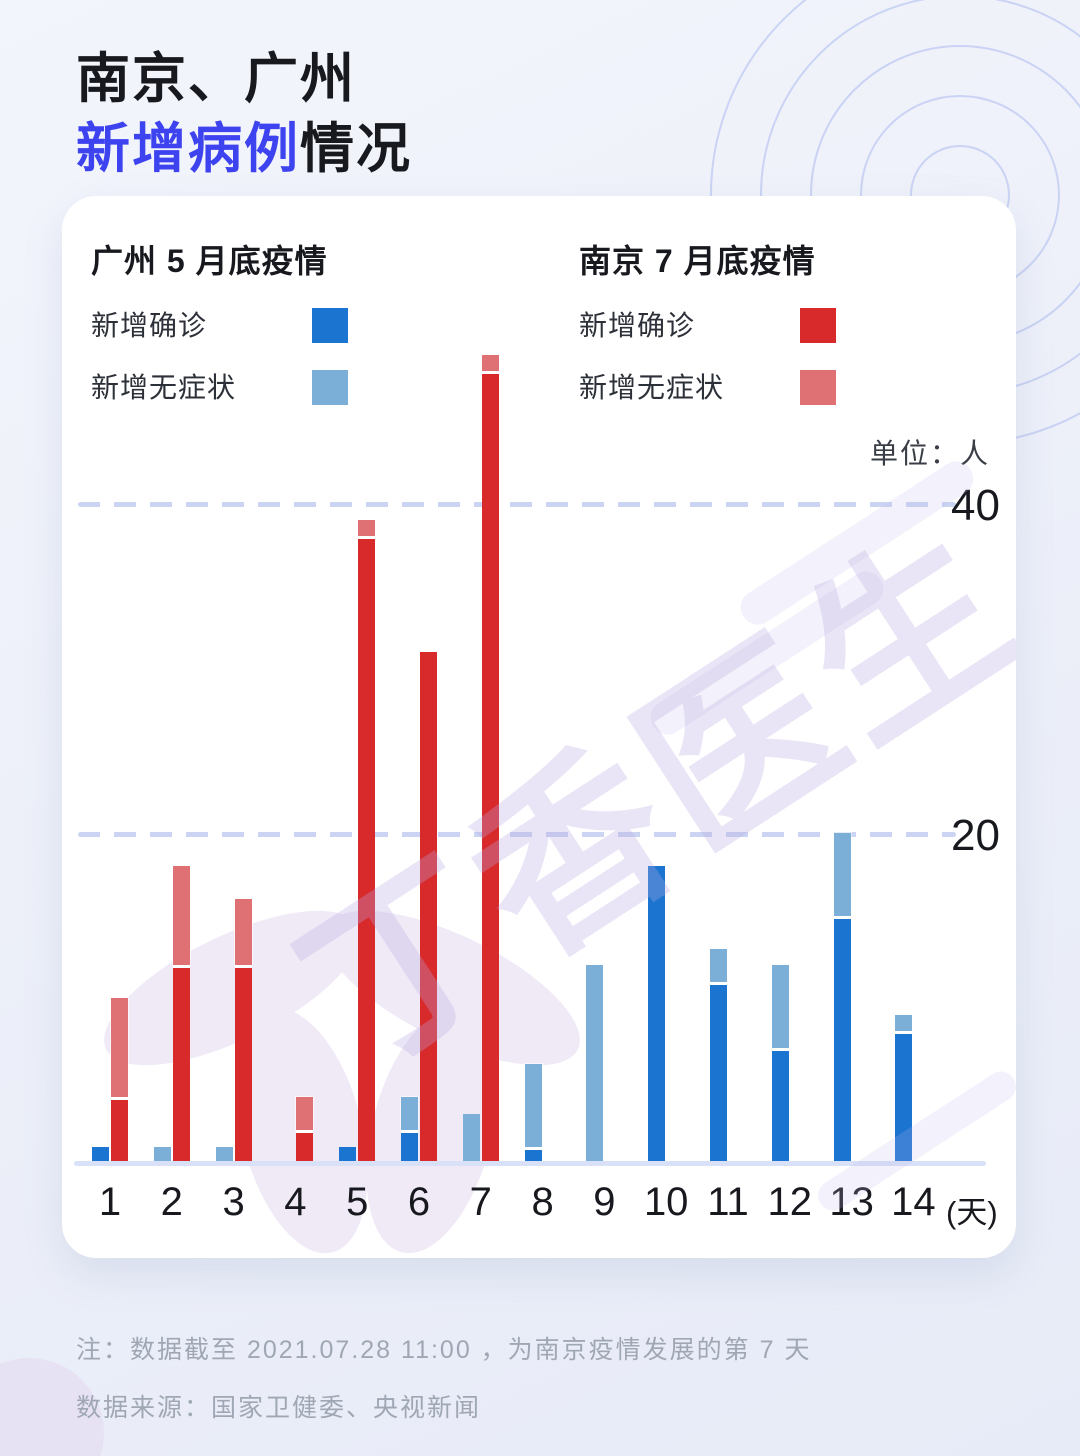 The image size is (1080, 1456). Describe the element at coordinates (904, 1097) in the screenshot. I see `bar-day14-gz-confirmed` at that location.